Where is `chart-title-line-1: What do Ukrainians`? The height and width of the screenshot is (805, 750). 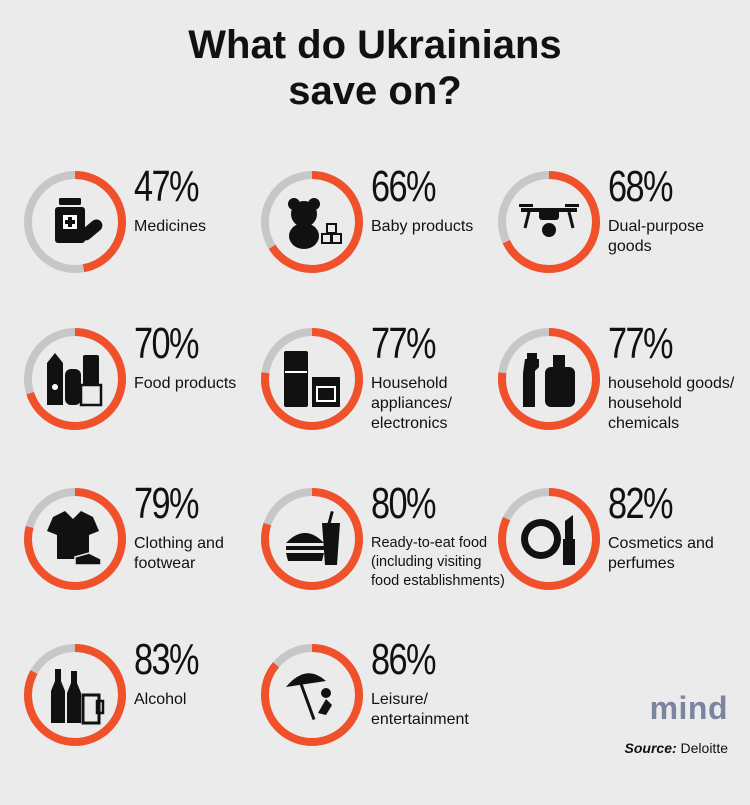
chart-title-line-1: What do Ukrainians is located at coordinates (375, 45).